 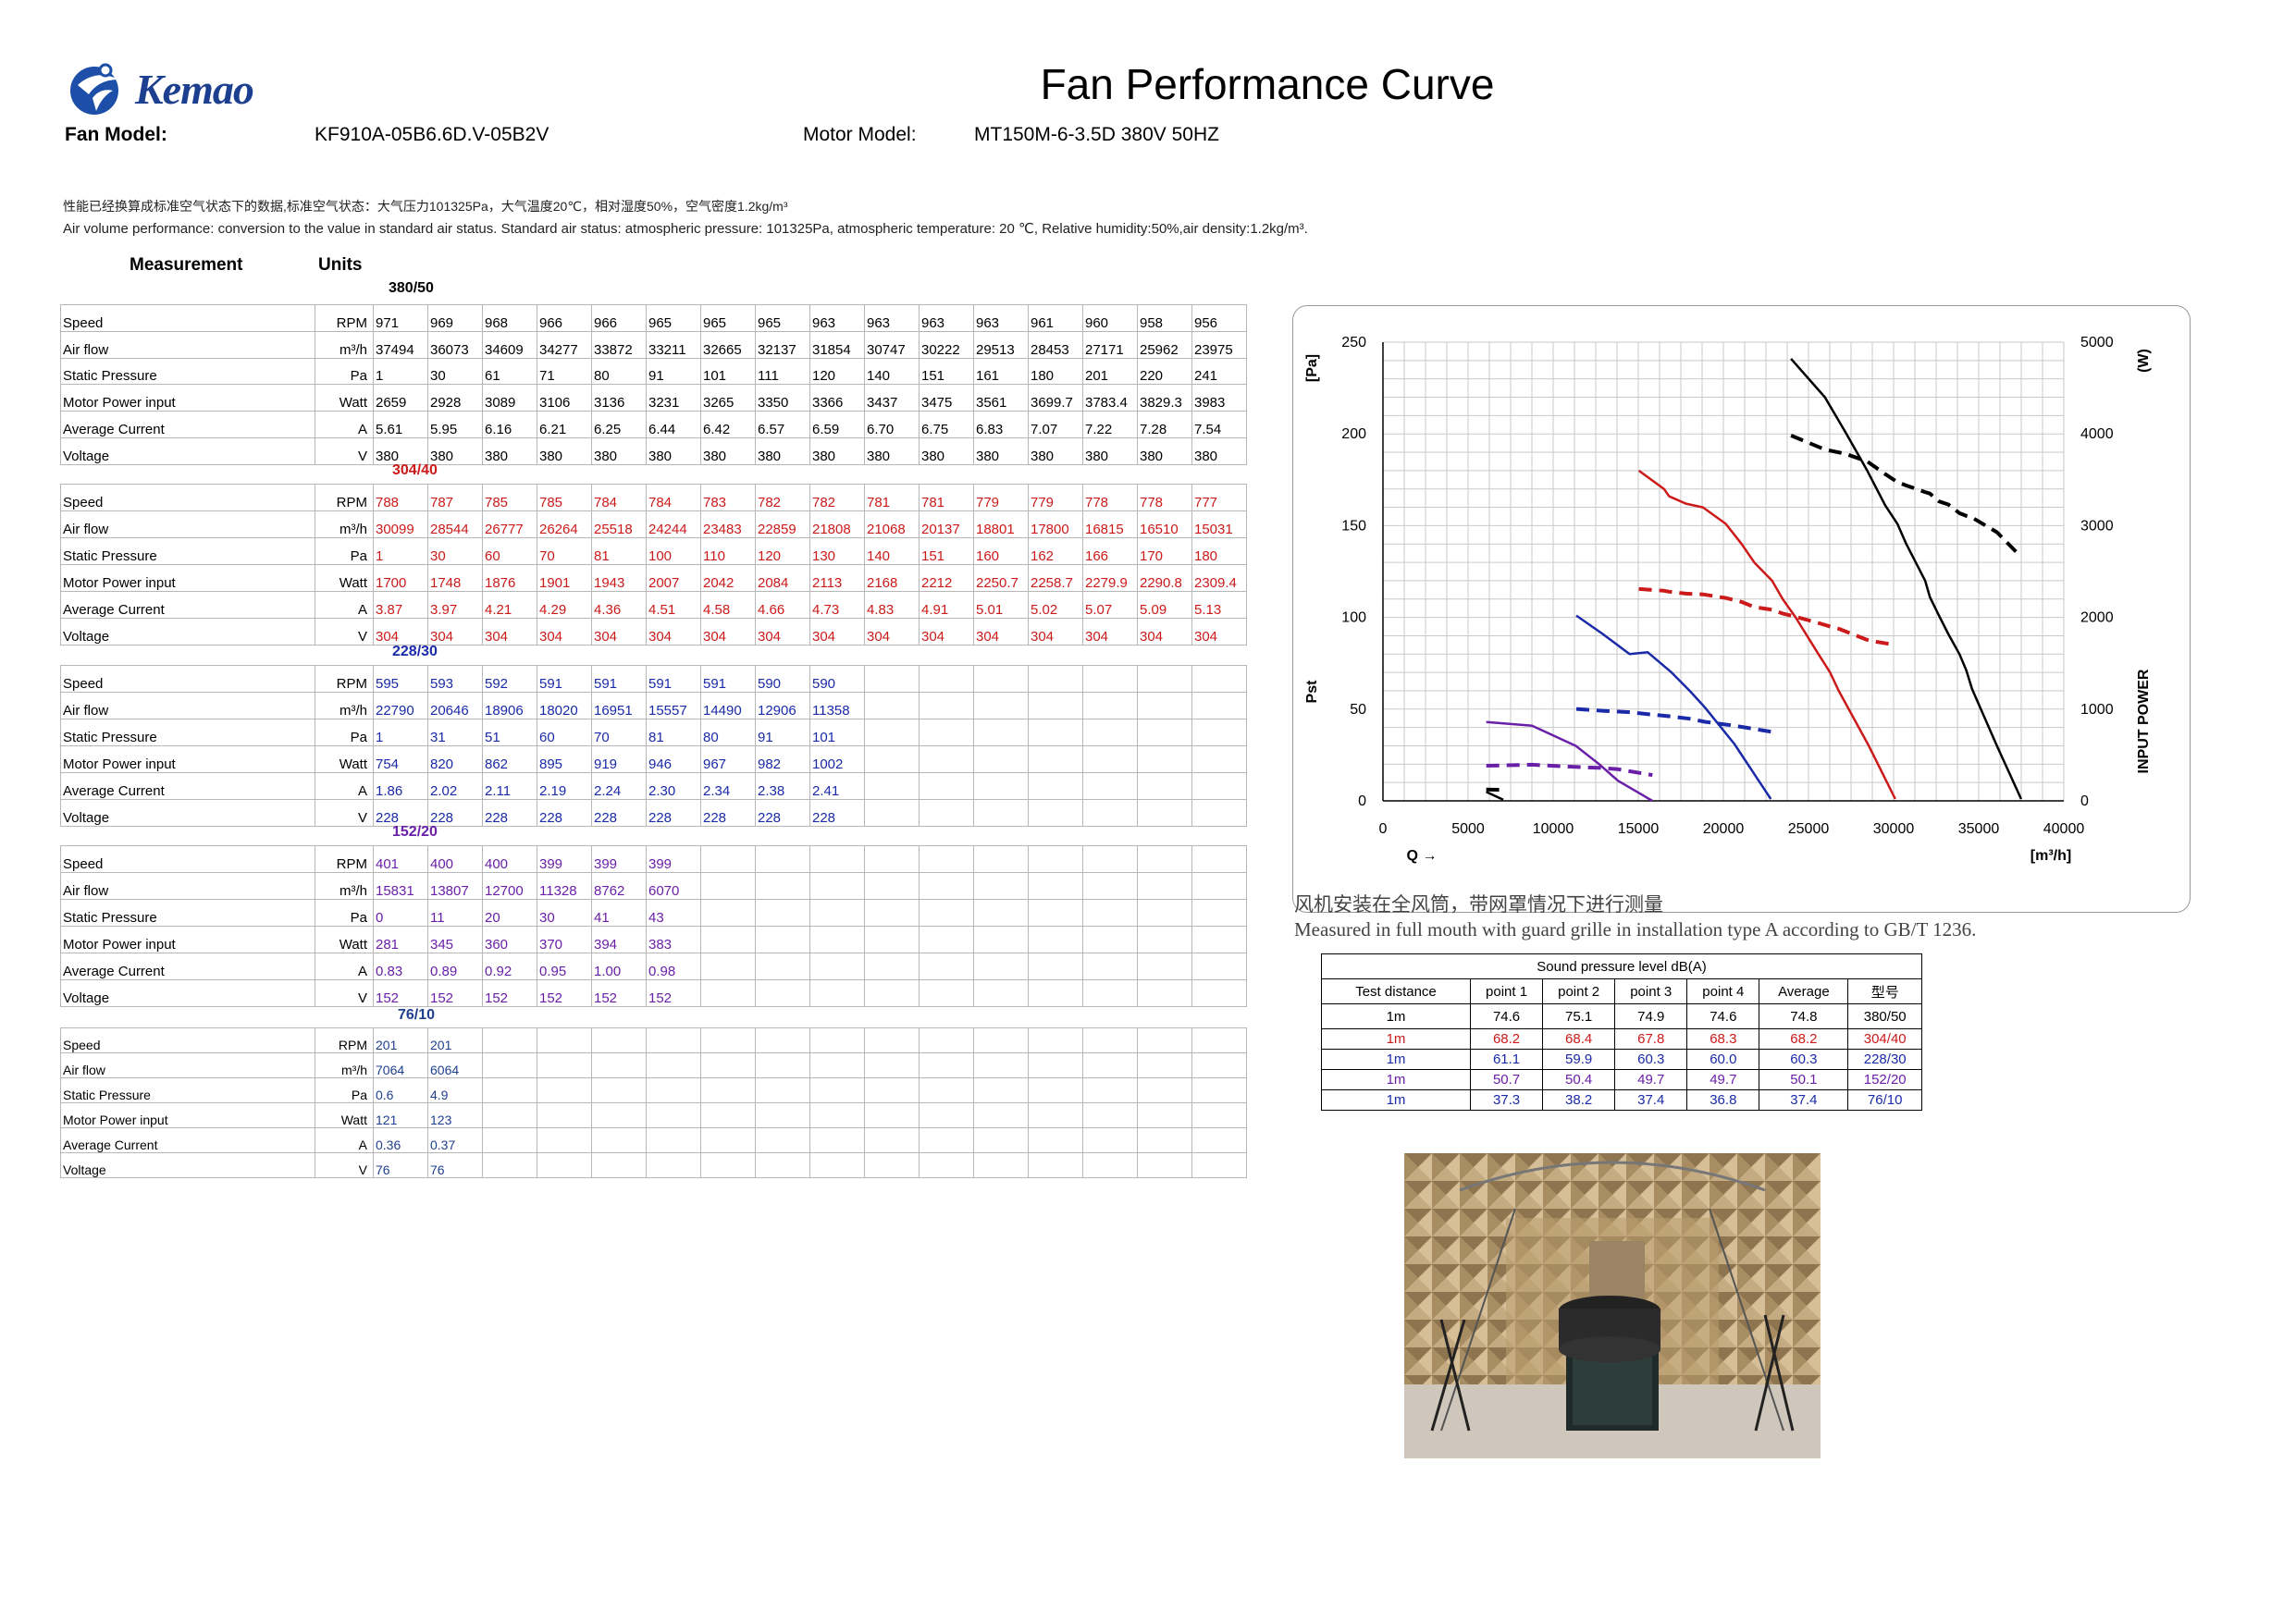 What do you see at coordinates (673, 705) in the screenshot?
I see `value-cell: 15557` at bounding box center [673, 705].